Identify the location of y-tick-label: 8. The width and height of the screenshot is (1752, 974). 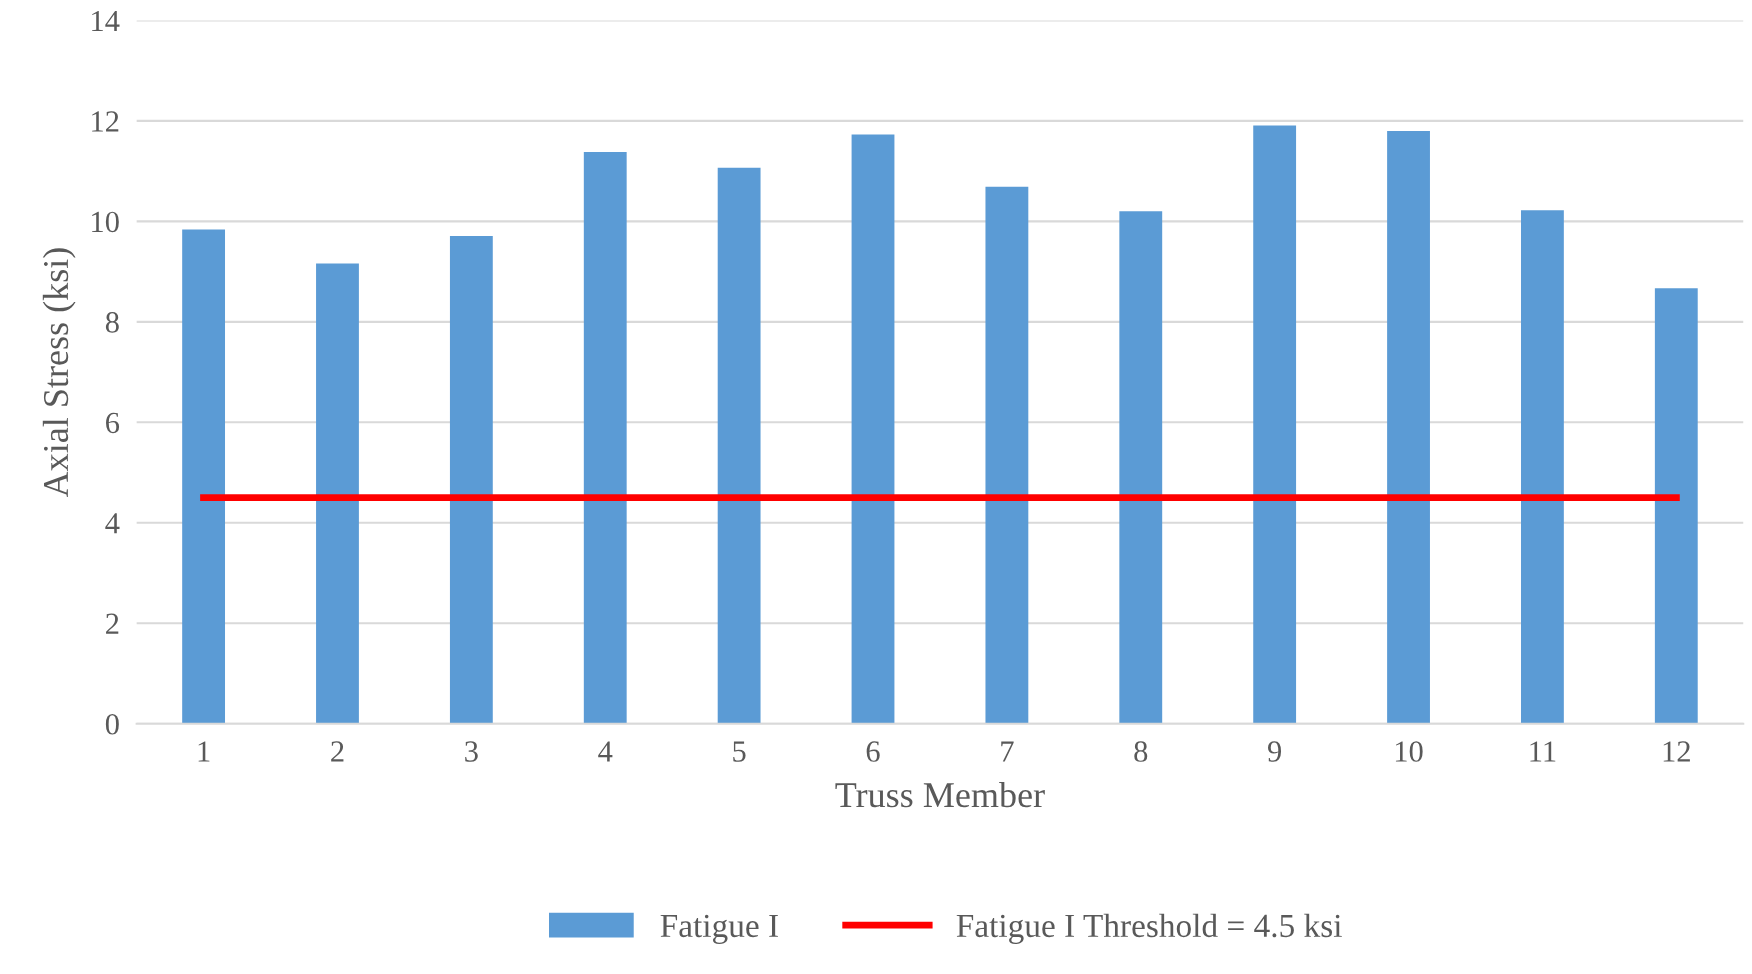
(112, 322).